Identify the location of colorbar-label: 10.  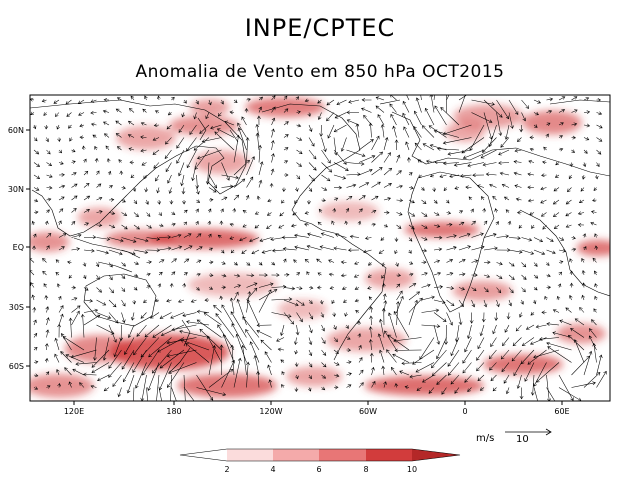
(412, 469).